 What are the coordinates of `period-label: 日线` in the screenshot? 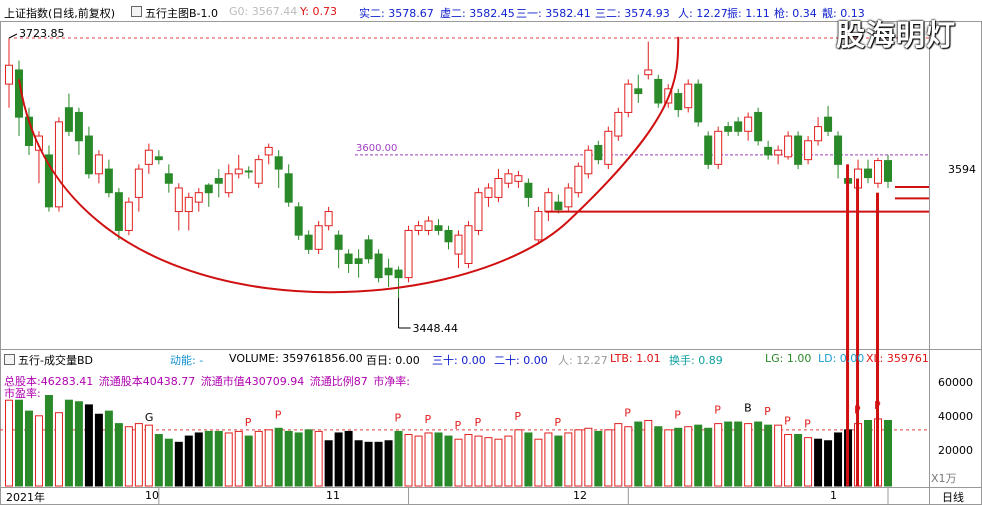 It's located at (953, 497).